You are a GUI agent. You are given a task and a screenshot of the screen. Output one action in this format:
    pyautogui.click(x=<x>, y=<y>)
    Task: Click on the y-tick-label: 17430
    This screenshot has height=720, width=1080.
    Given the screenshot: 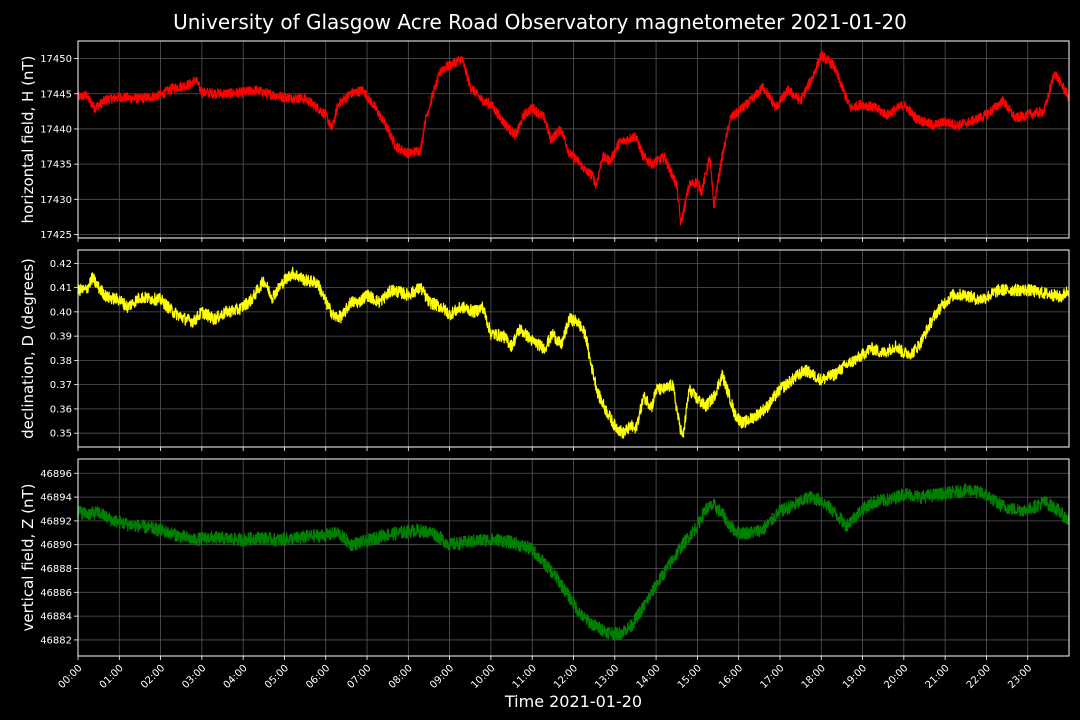 What is the action you would take?
    pyautogui.click(x=56, y=200)
    